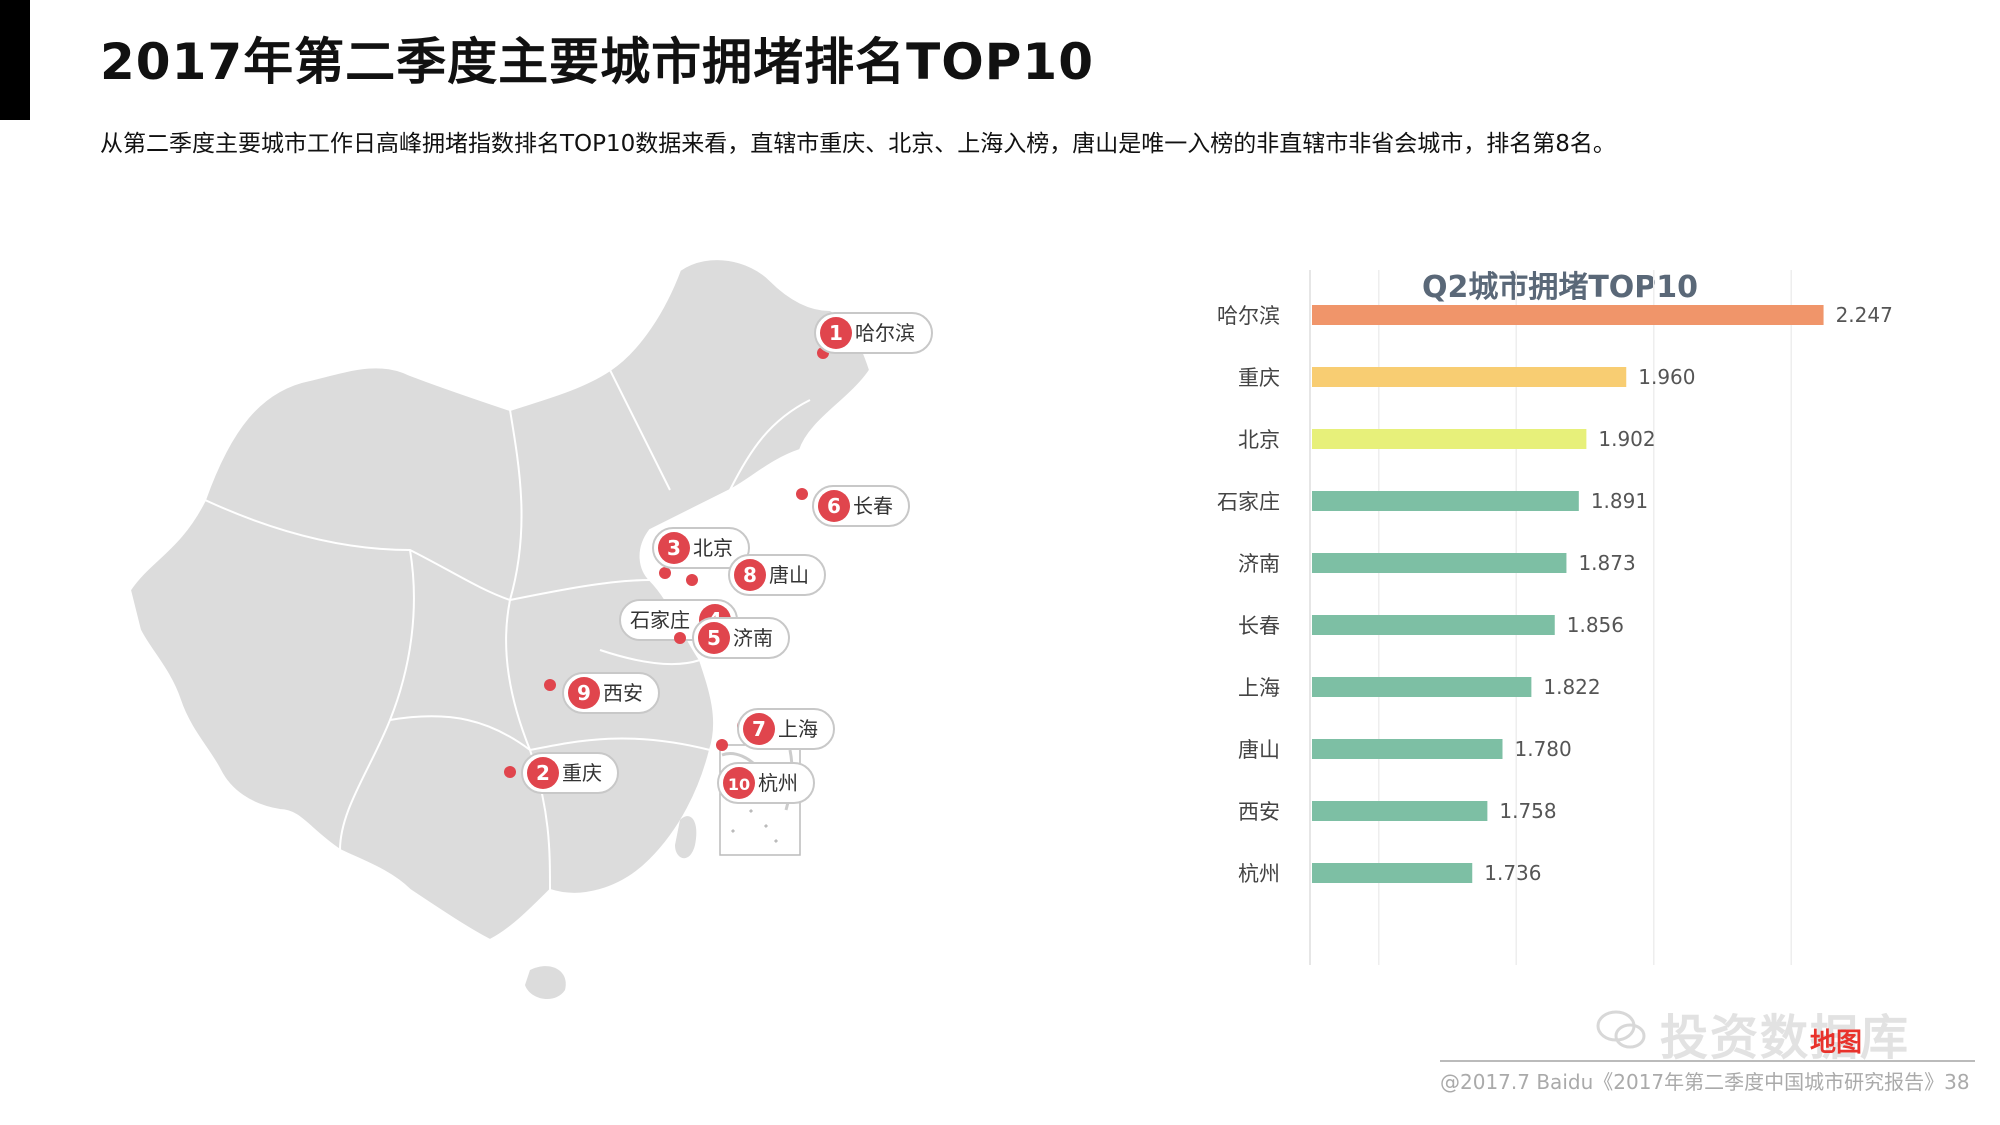 The width and height of the screenshot is (2000, 1125). I want to click on city-name: 重庆, so click(582, 773).